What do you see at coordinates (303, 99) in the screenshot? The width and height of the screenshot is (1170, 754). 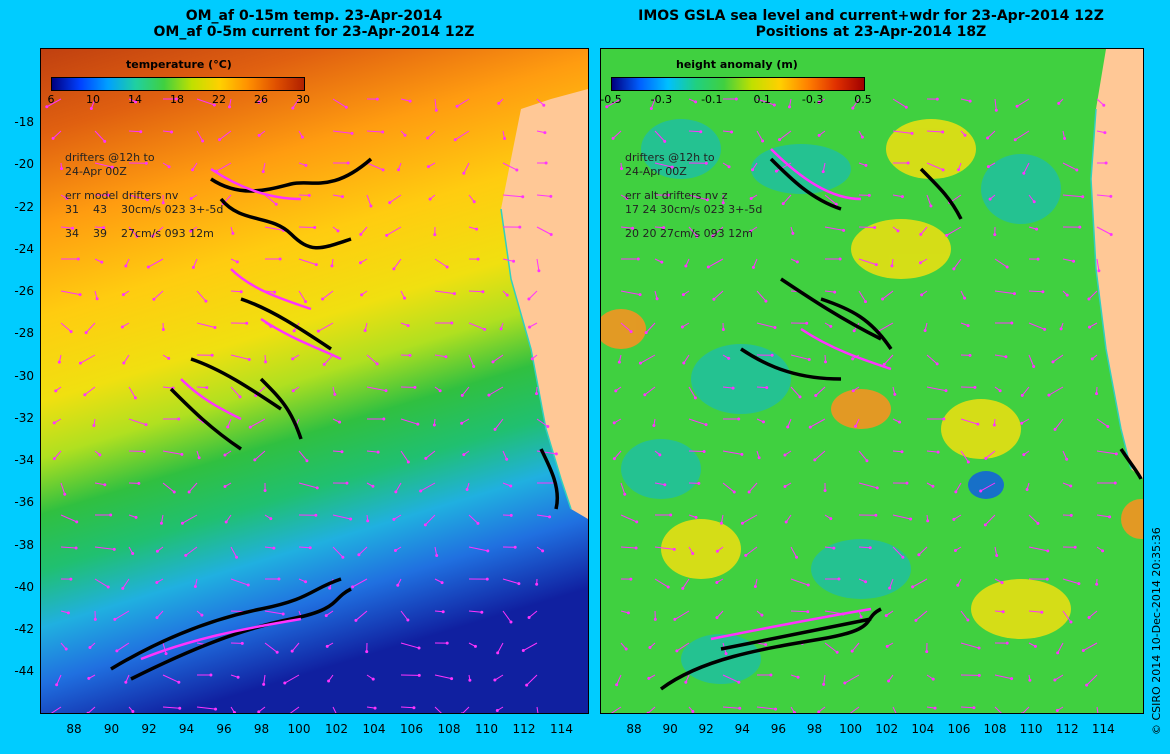 I see `colorbar-tick-label: 30` at bounding box center [303, 99].